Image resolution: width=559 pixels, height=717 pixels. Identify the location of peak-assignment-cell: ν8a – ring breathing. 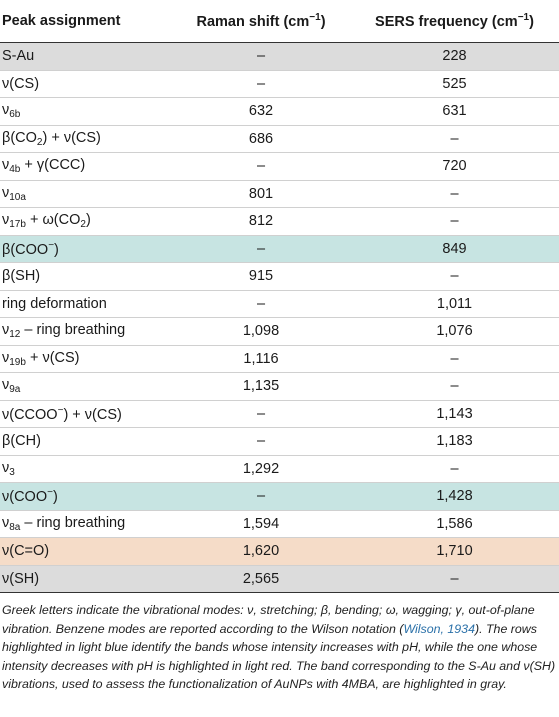
(86, 524).